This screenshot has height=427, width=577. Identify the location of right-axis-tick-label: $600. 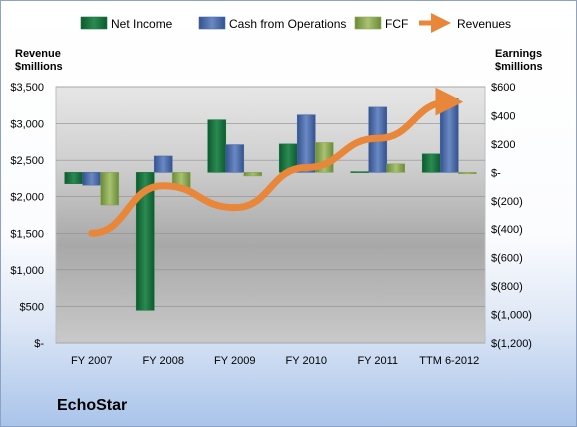
(503, 88).